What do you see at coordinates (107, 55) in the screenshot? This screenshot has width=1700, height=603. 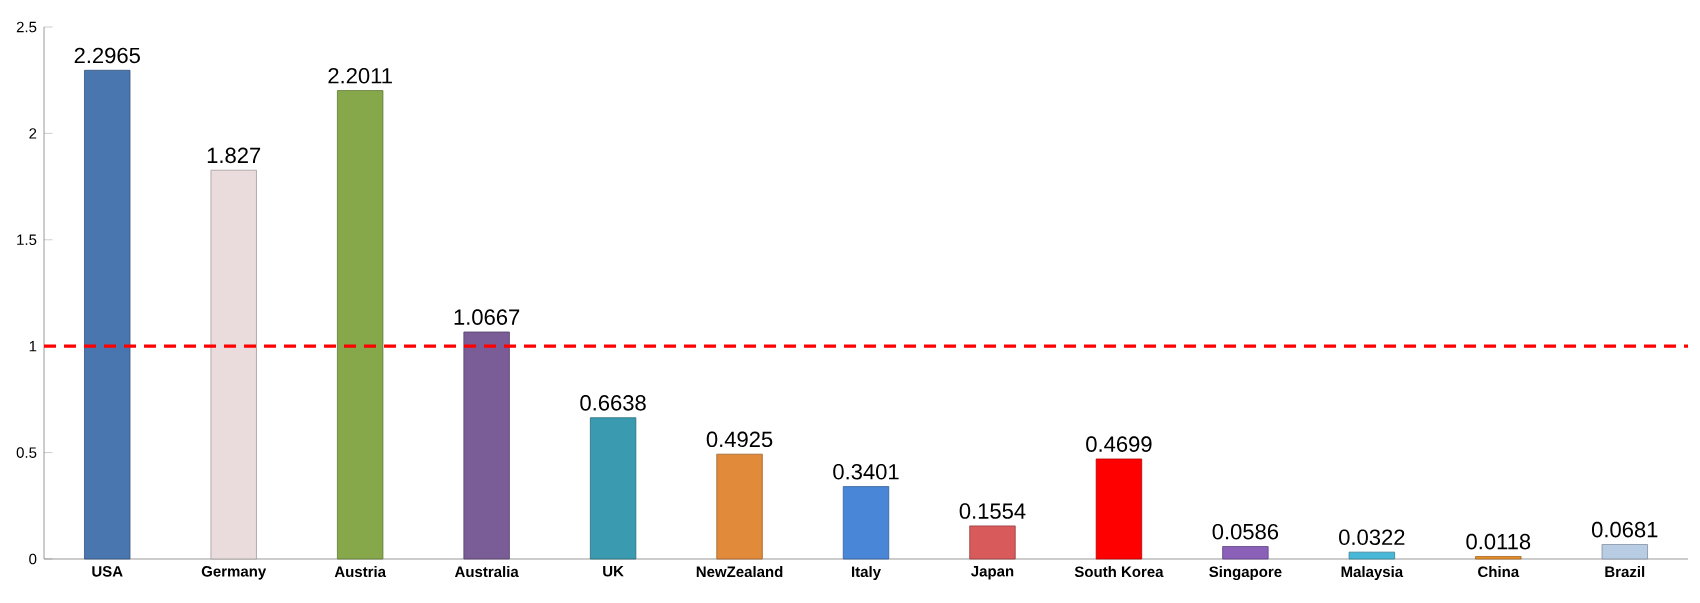 I see `data-label: 2.2965` at bounding box center [107, 55].